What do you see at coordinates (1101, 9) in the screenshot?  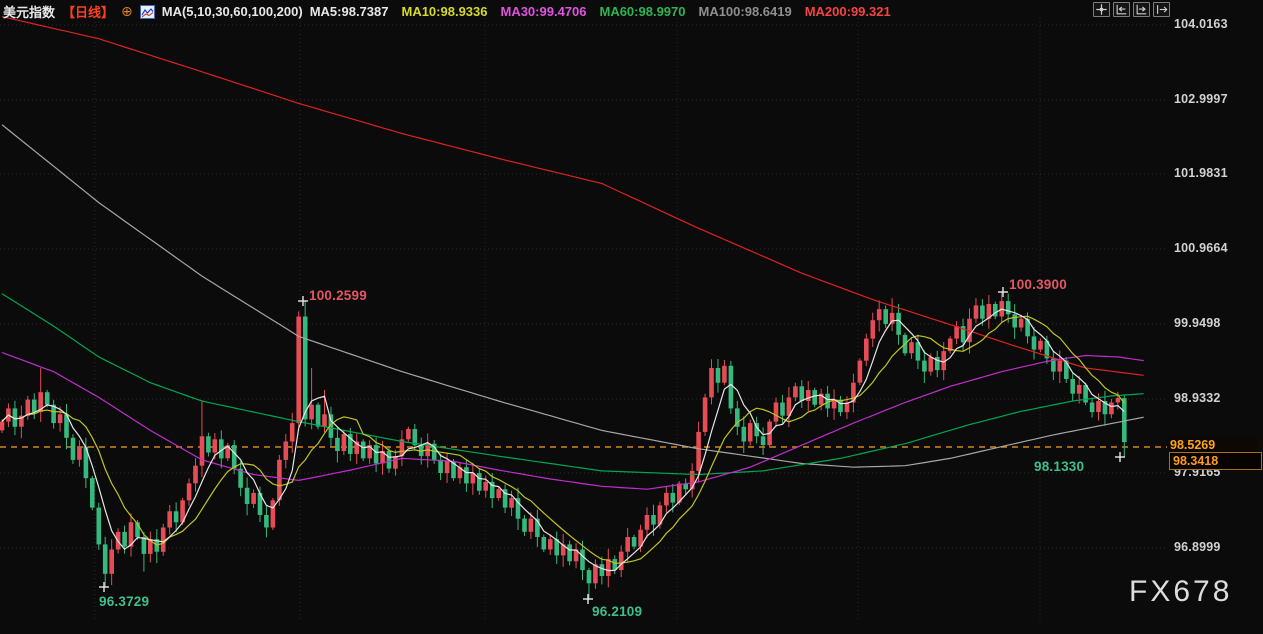 I see `crosshair-icon` at bounding box center [1101, 9].